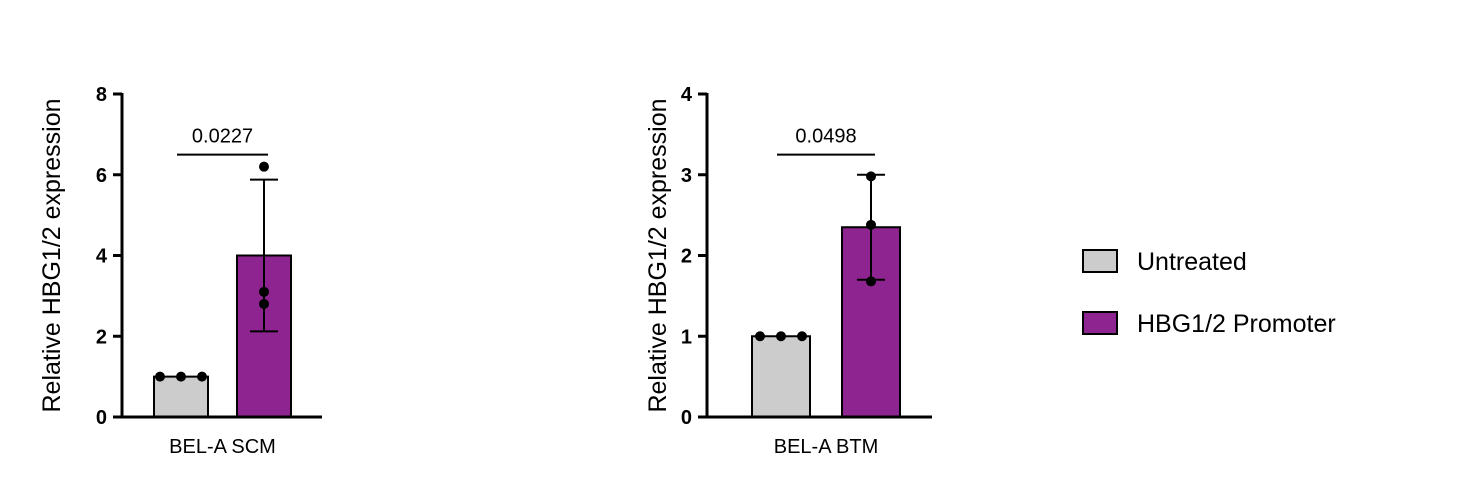  Describe the element at coordinates (222, 137) in the screenshot. I see `significance-label: 0.0227` at that location.